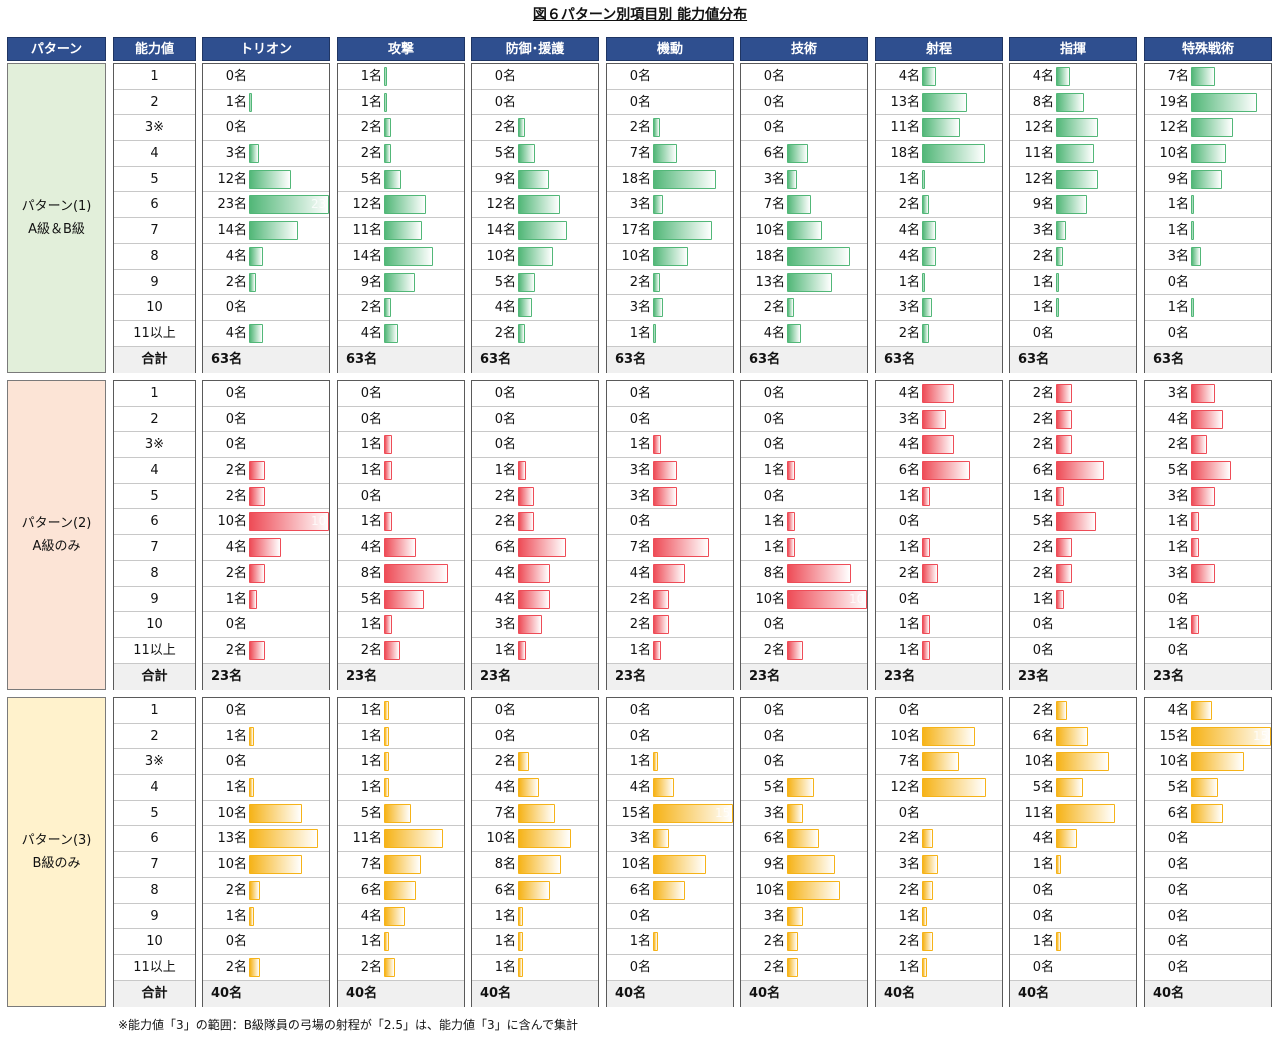 This screenshot has height=1041, width=1280. I want to click on level-cell: 2, so click(154, 103).